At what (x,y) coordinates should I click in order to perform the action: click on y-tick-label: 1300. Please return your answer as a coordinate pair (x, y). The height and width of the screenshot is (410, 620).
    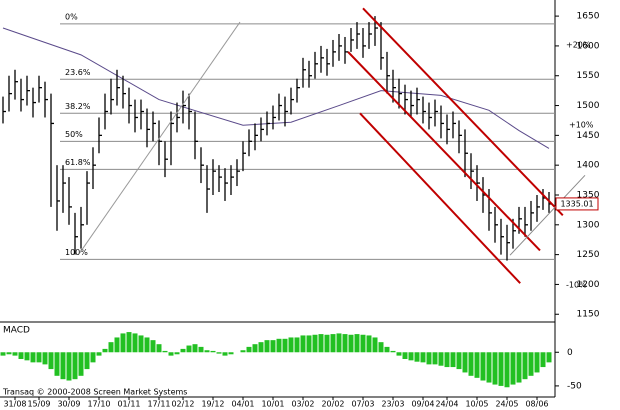
    Looking at the image, I should click on (588, 225).